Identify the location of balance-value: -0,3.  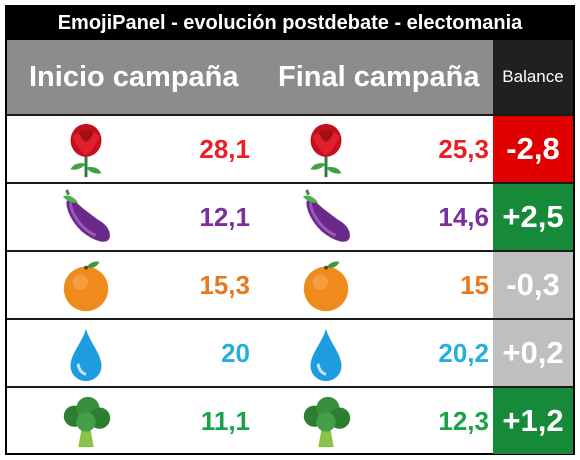
(533, 285).